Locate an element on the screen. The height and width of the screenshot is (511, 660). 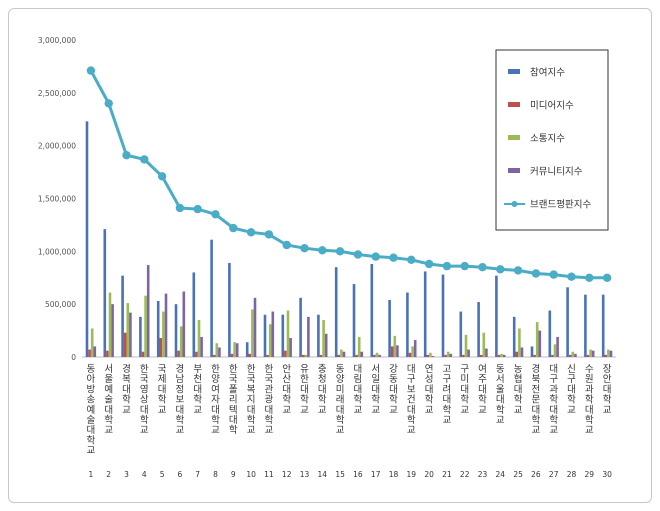
rank-label: 7 is located at coordinates (197, 474).